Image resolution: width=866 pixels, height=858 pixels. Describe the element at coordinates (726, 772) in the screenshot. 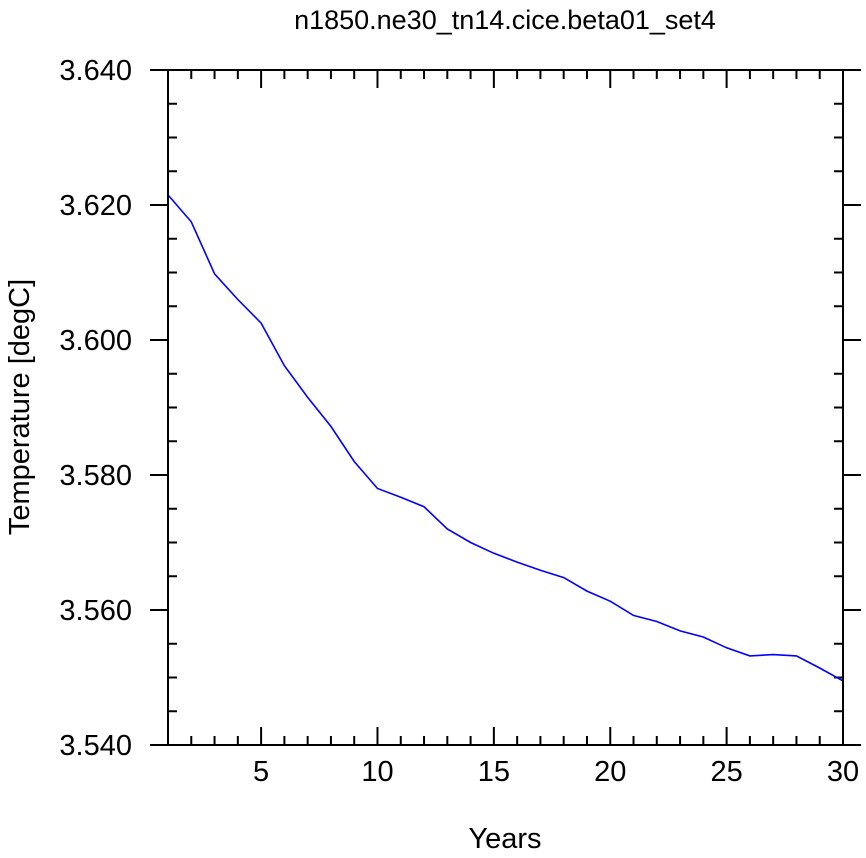

I see `x-tick-label: 25` at that location.